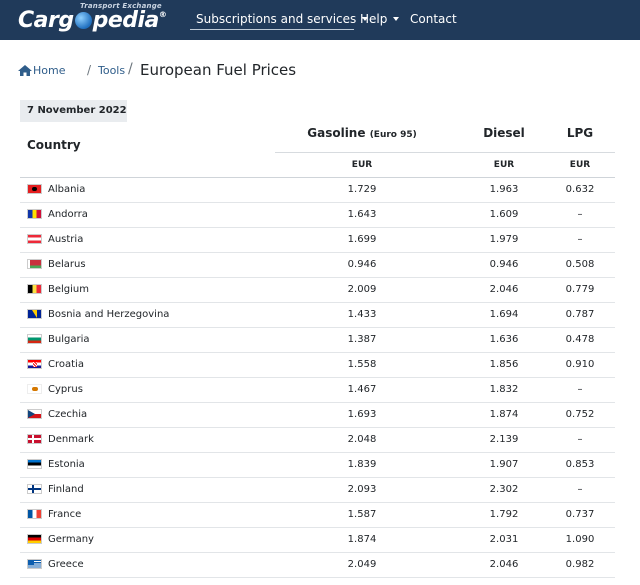  I want to click on austria-flag-icon, so click(34, 239).